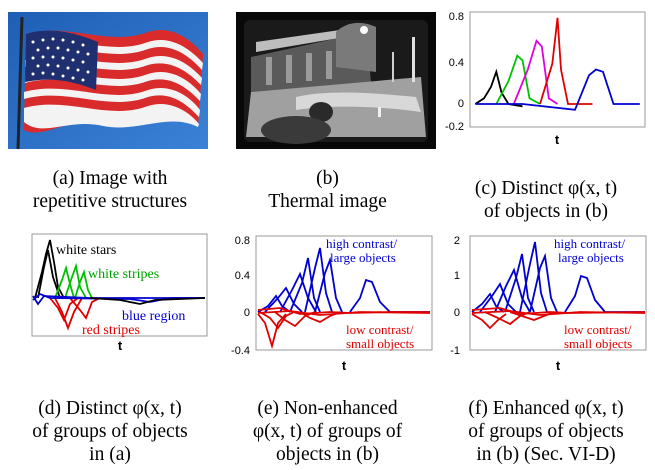 The width and height of the screenshot is (655, 470). I want to click on caption-line: (c) Distinct φ(x, t), so click(546, 188).